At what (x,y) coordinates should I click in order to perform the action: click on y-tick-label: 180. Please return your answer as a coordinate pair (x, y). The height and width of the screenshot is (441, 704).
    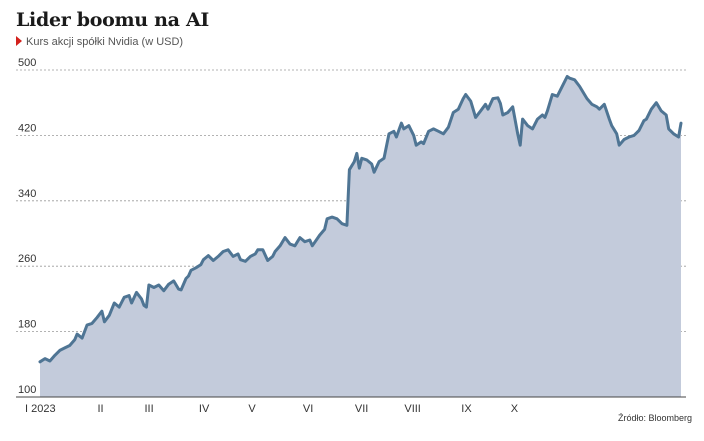
    Looking at the image, I should click on (27, 325).